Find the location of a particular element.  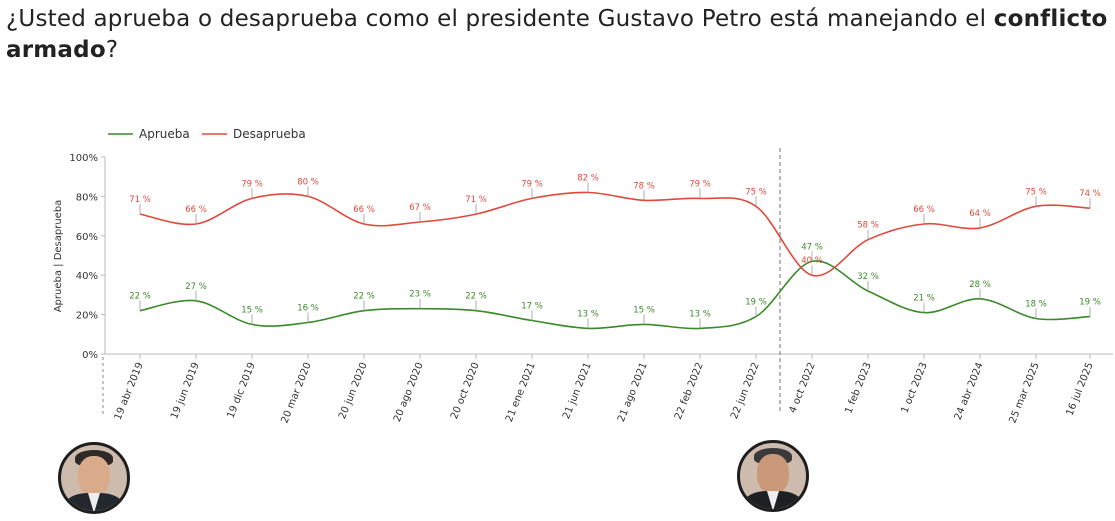

desaprueba-data-label: 64 % is located at coordinates (980, 214).